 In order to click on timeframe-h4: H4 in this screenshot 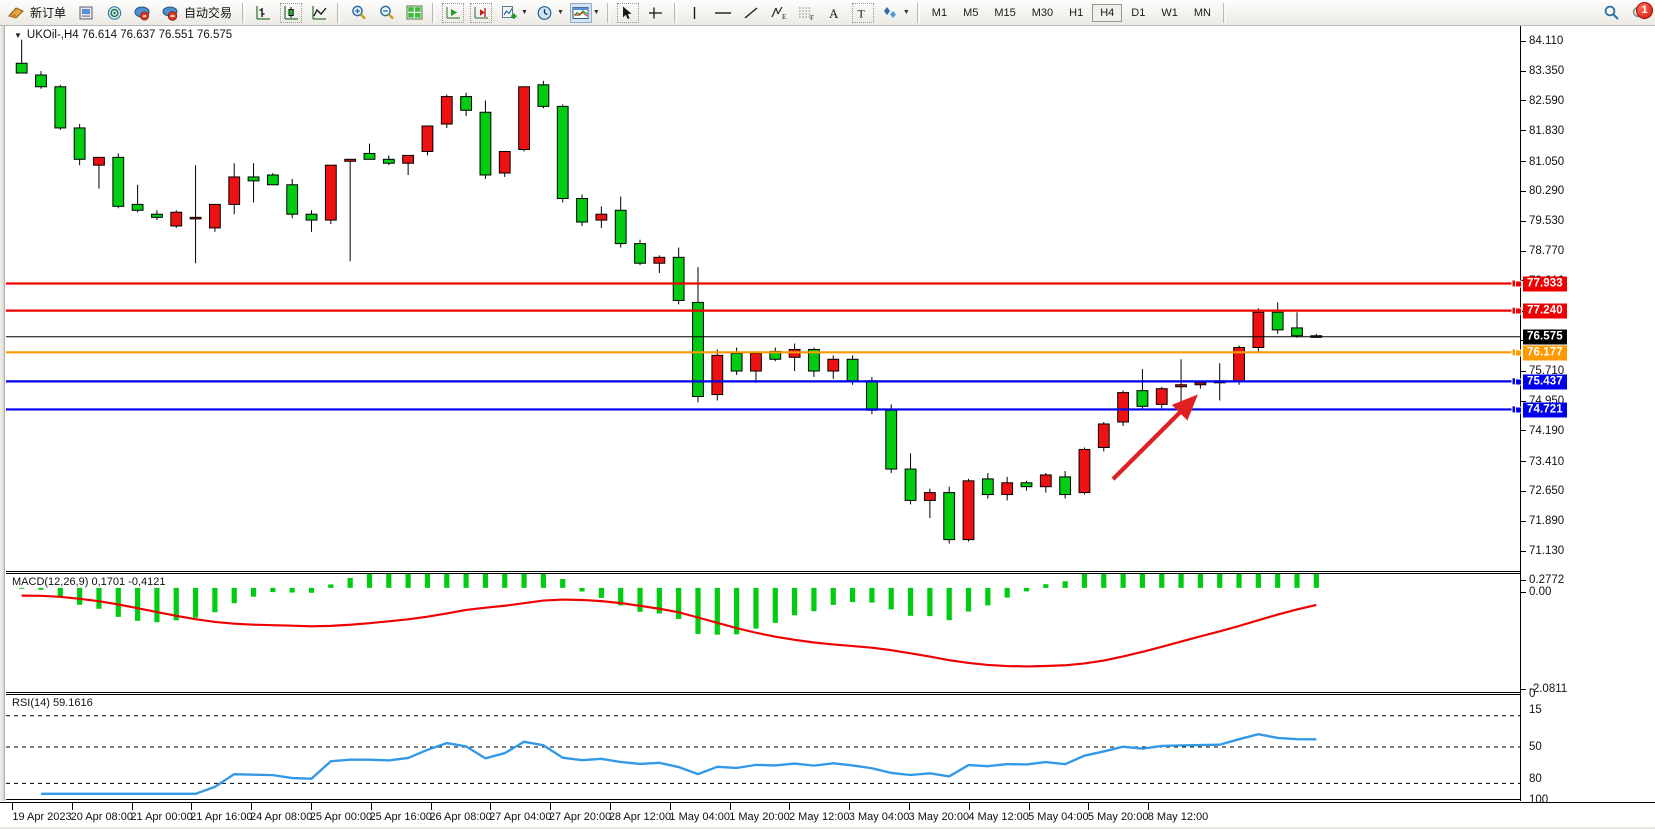, I will do `click(1107, 12)`.